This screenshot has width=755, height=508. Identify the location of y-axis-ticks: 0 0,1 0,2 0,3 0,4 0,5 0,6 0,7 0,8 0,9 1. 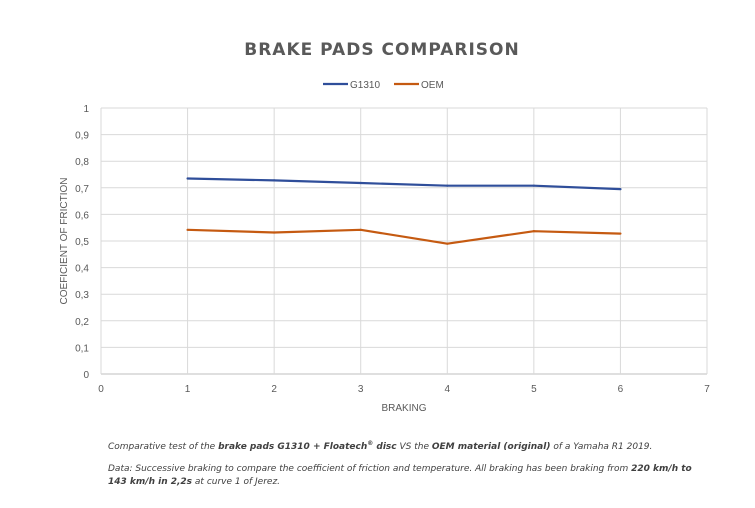
(82, 242).